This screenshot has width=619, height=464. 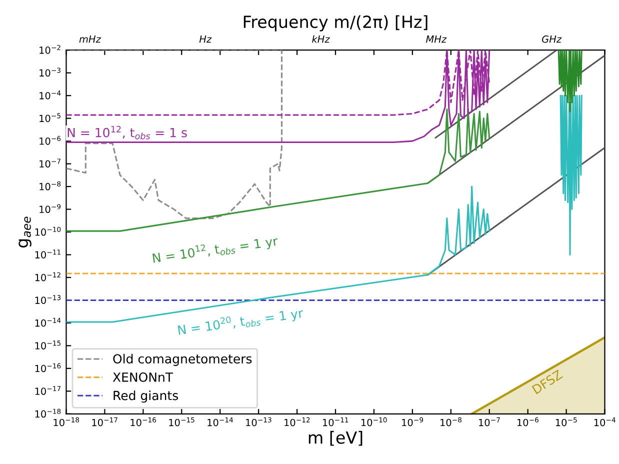 What do you see at coordinates (335, 438) in the screenshot?
I see `x-axis-title: m [eV]` at bounding box center [335, 438].